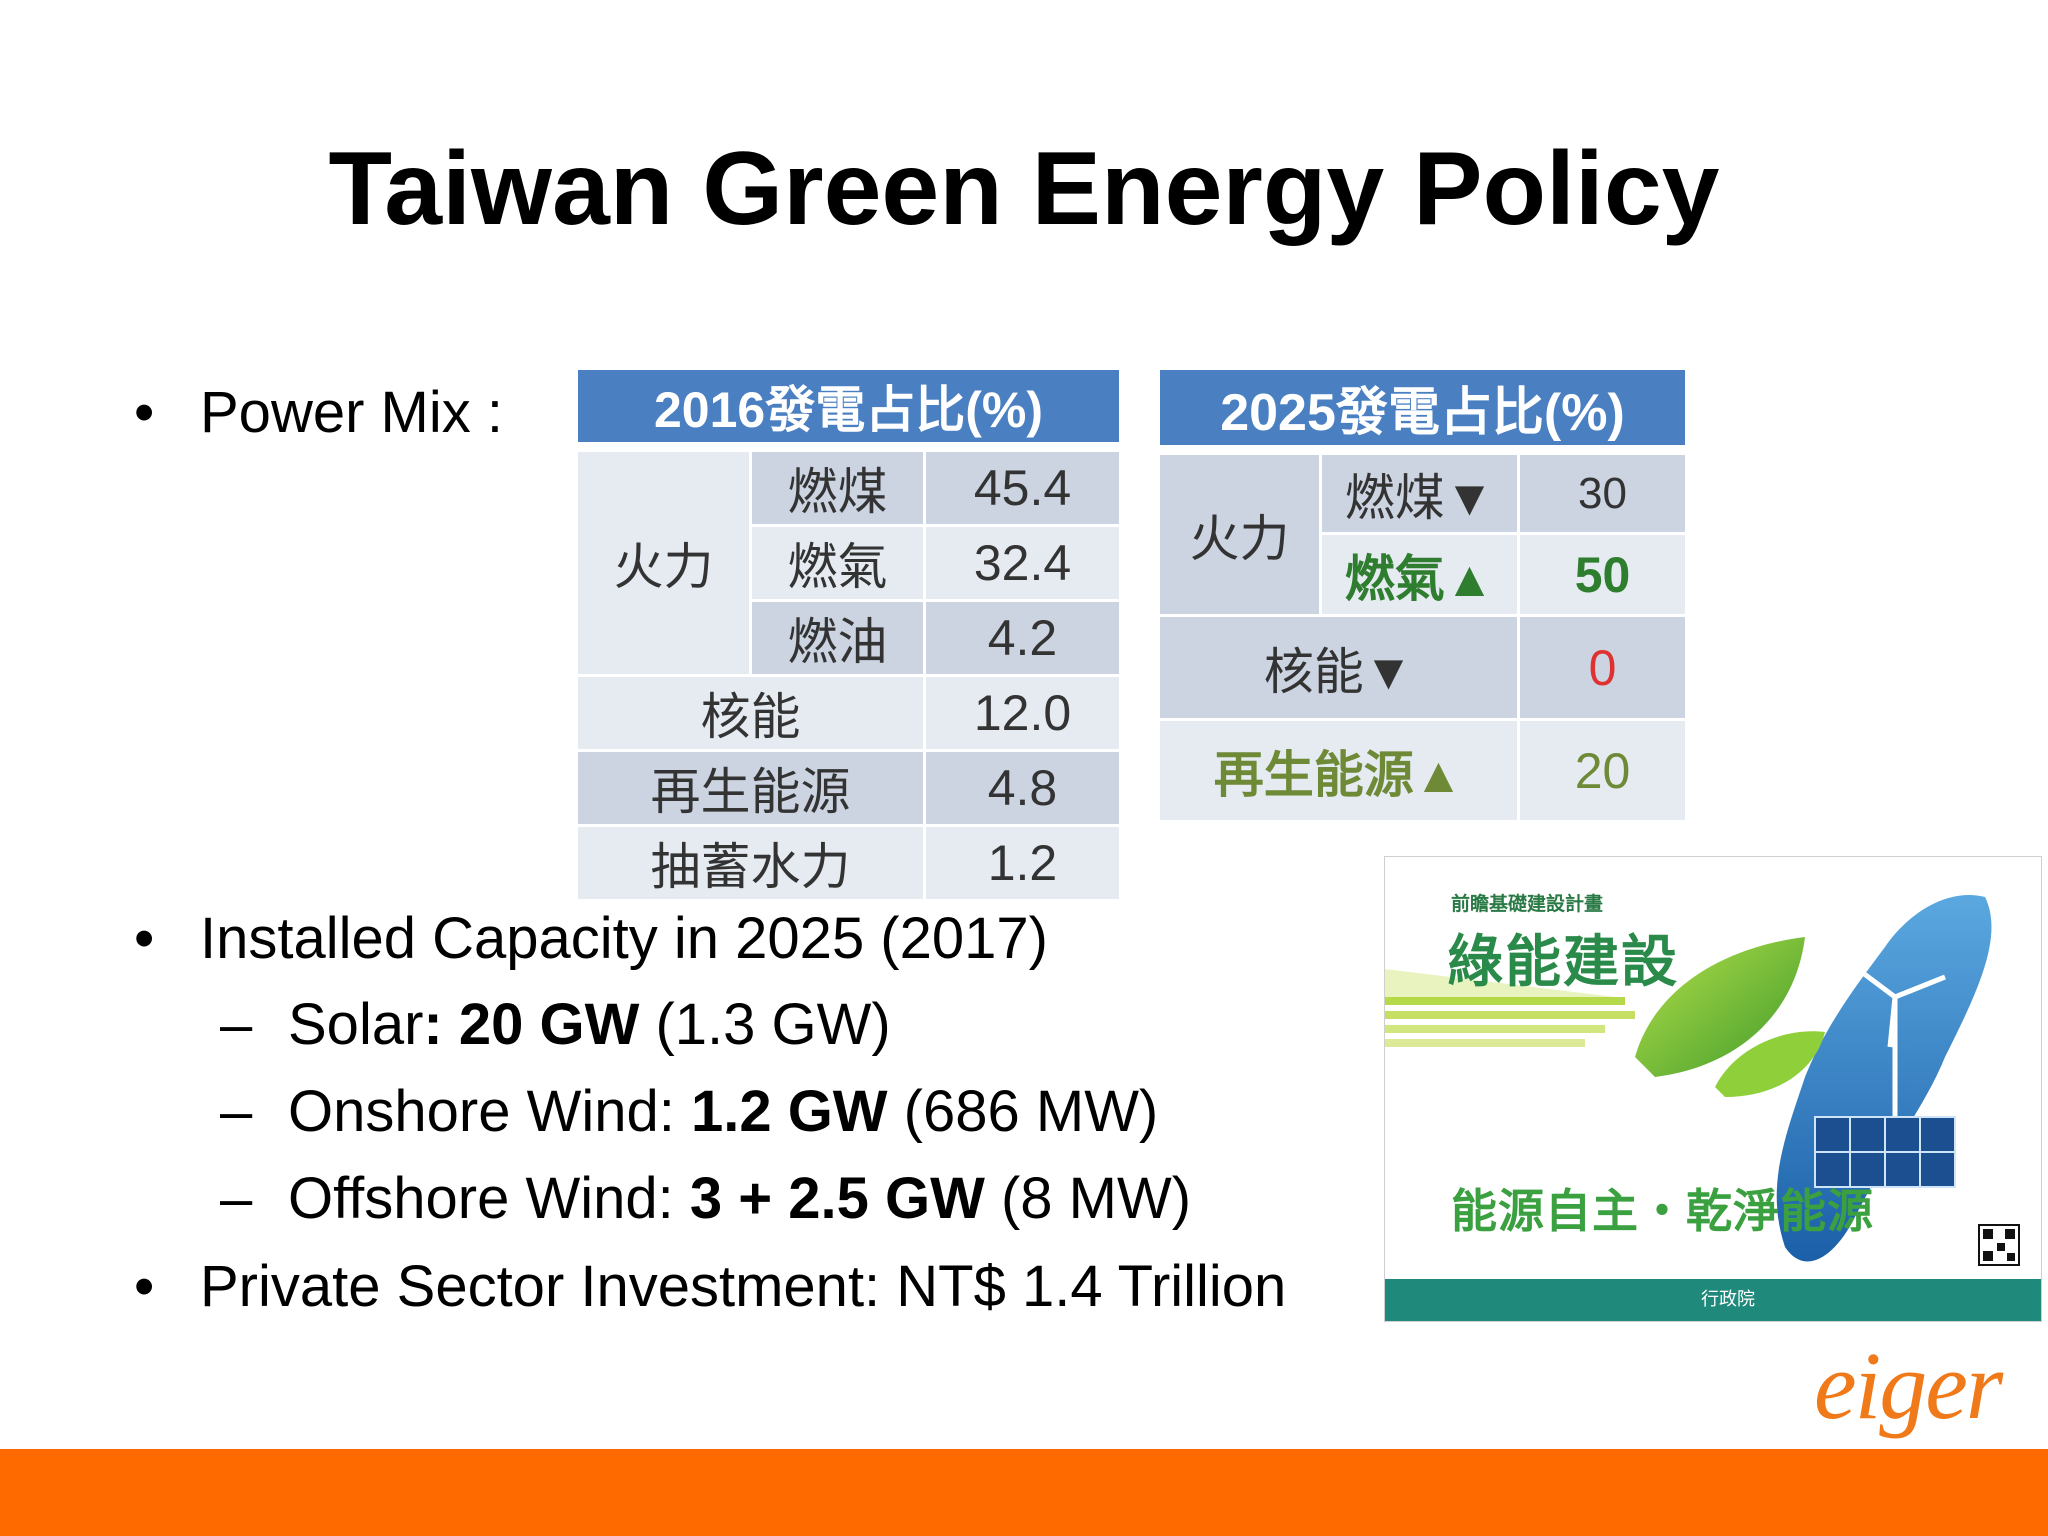 The height and width of the screenshot is (1536, 2048). I want to click on sub-item-offshore-wind: – Offshore Wind: 3 + 2.5 GW (8 MW), so click(705, 1199).